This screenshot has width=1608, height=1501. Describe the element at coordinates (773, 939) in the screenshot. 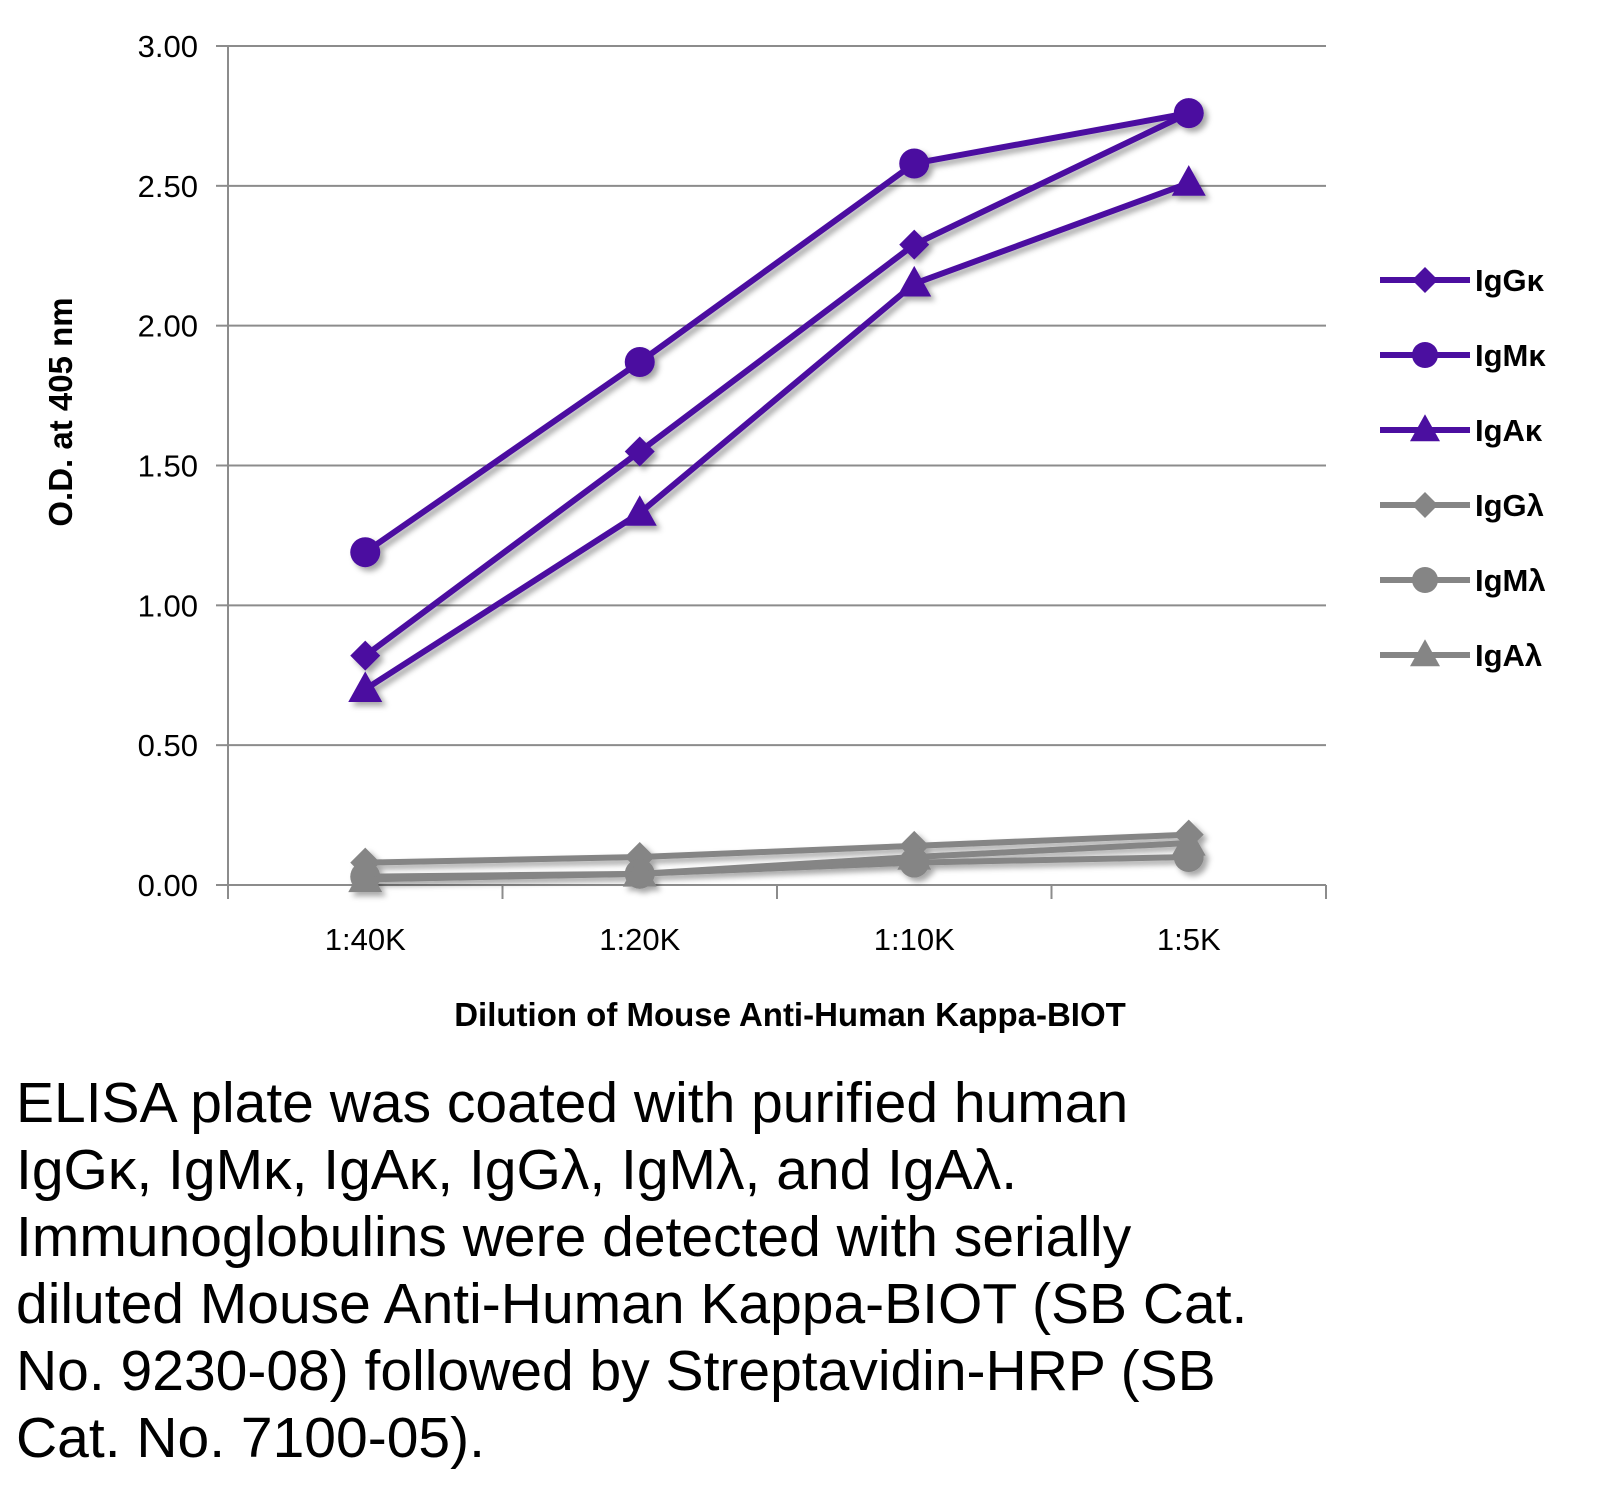

I see `x-tick-labels: 1:40K 1:20K 1:10K 1:5K` at that location.